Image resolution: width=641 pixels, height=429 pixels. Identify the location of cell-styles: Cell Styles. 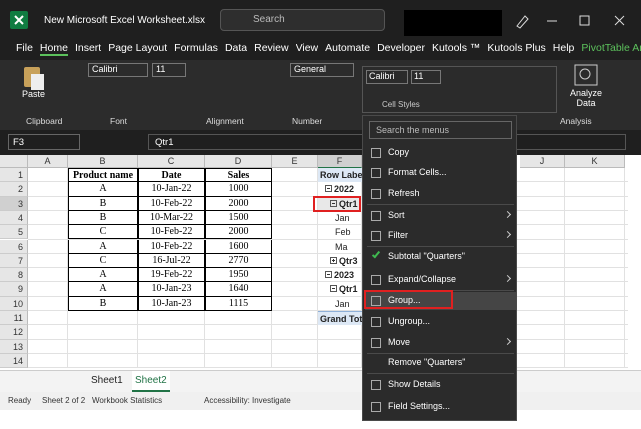
(401, 104).